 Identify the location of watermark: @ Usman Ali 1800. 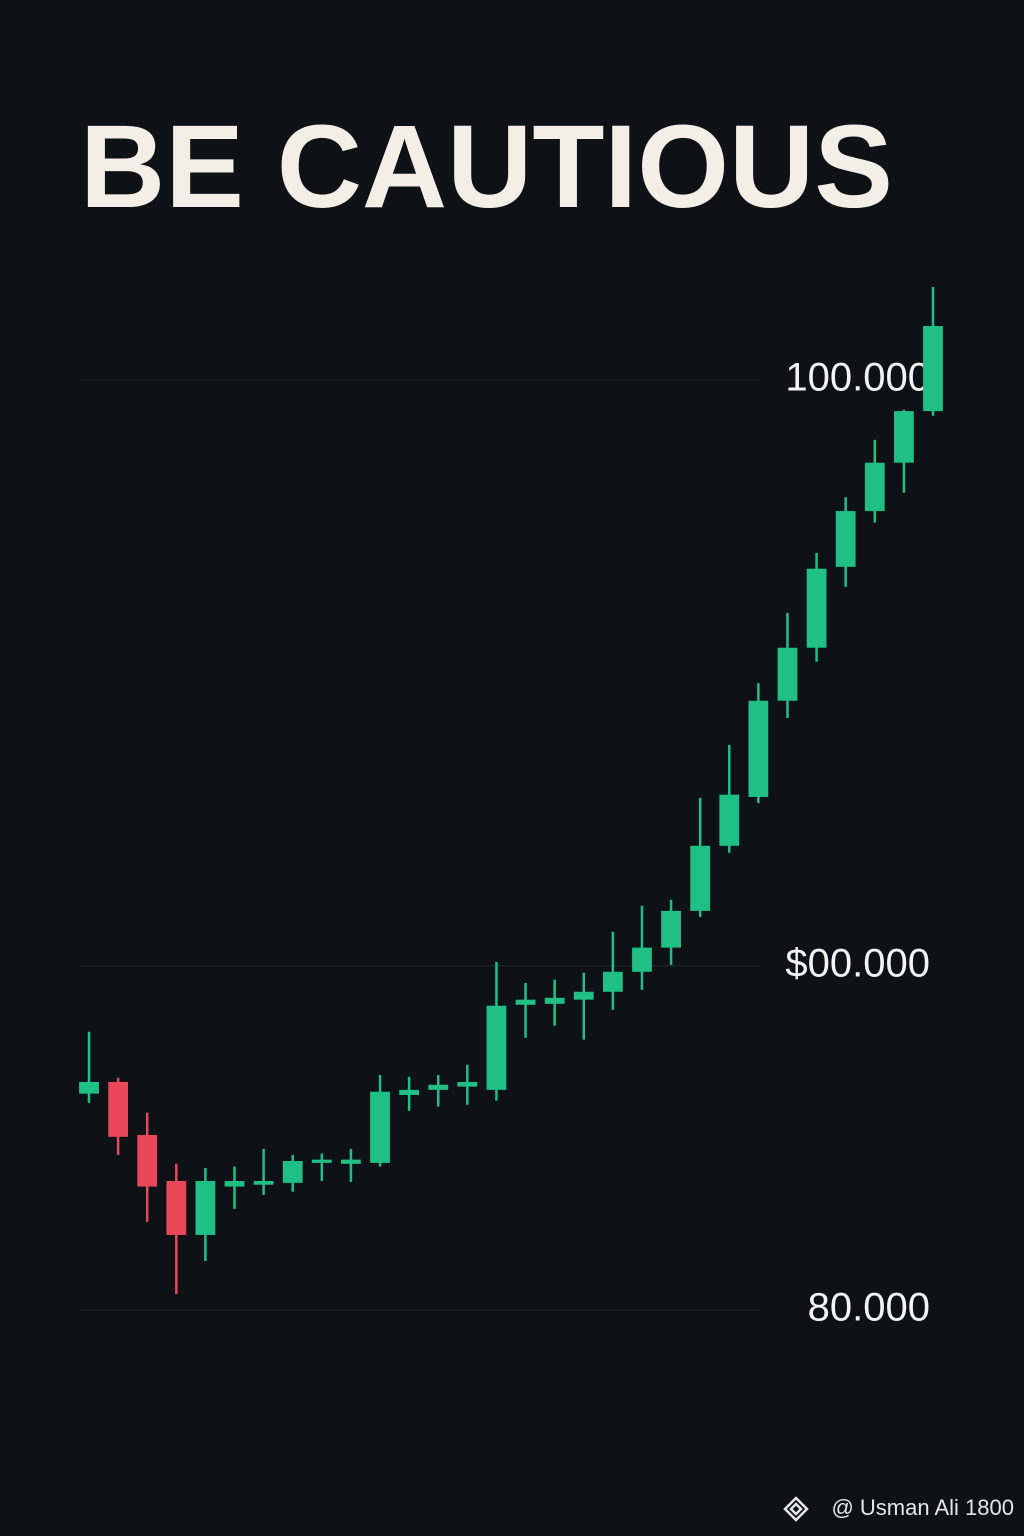
(922, 1507).